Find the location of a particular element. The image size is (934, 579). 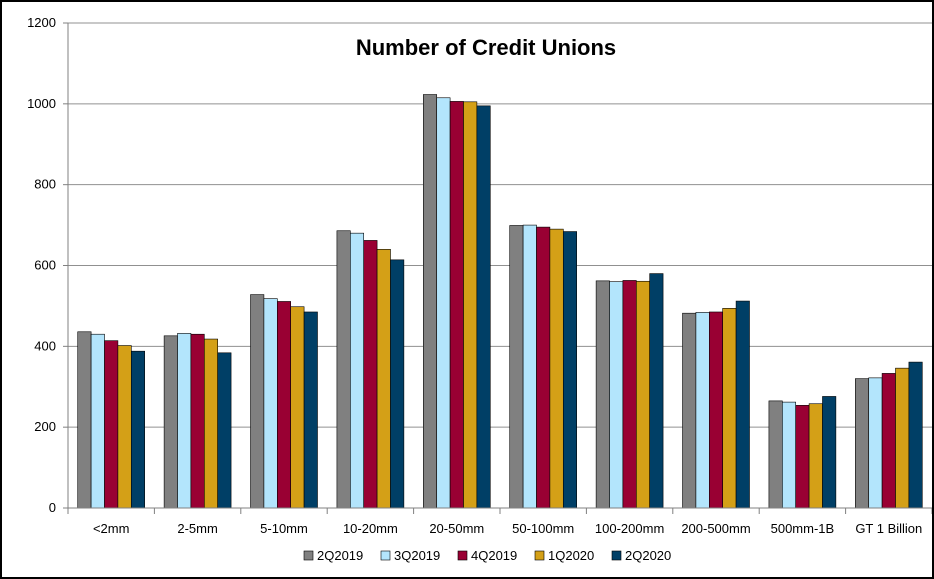

bar-2Q2020-100-200mm is located at coordinates (656, 391).